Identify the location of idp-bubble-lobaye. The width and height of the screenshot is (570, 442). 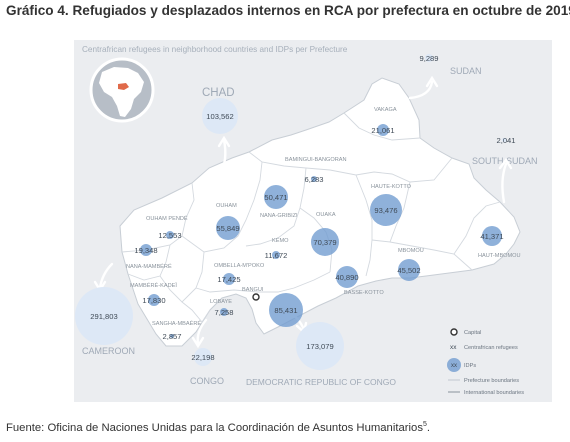
(224, 312).